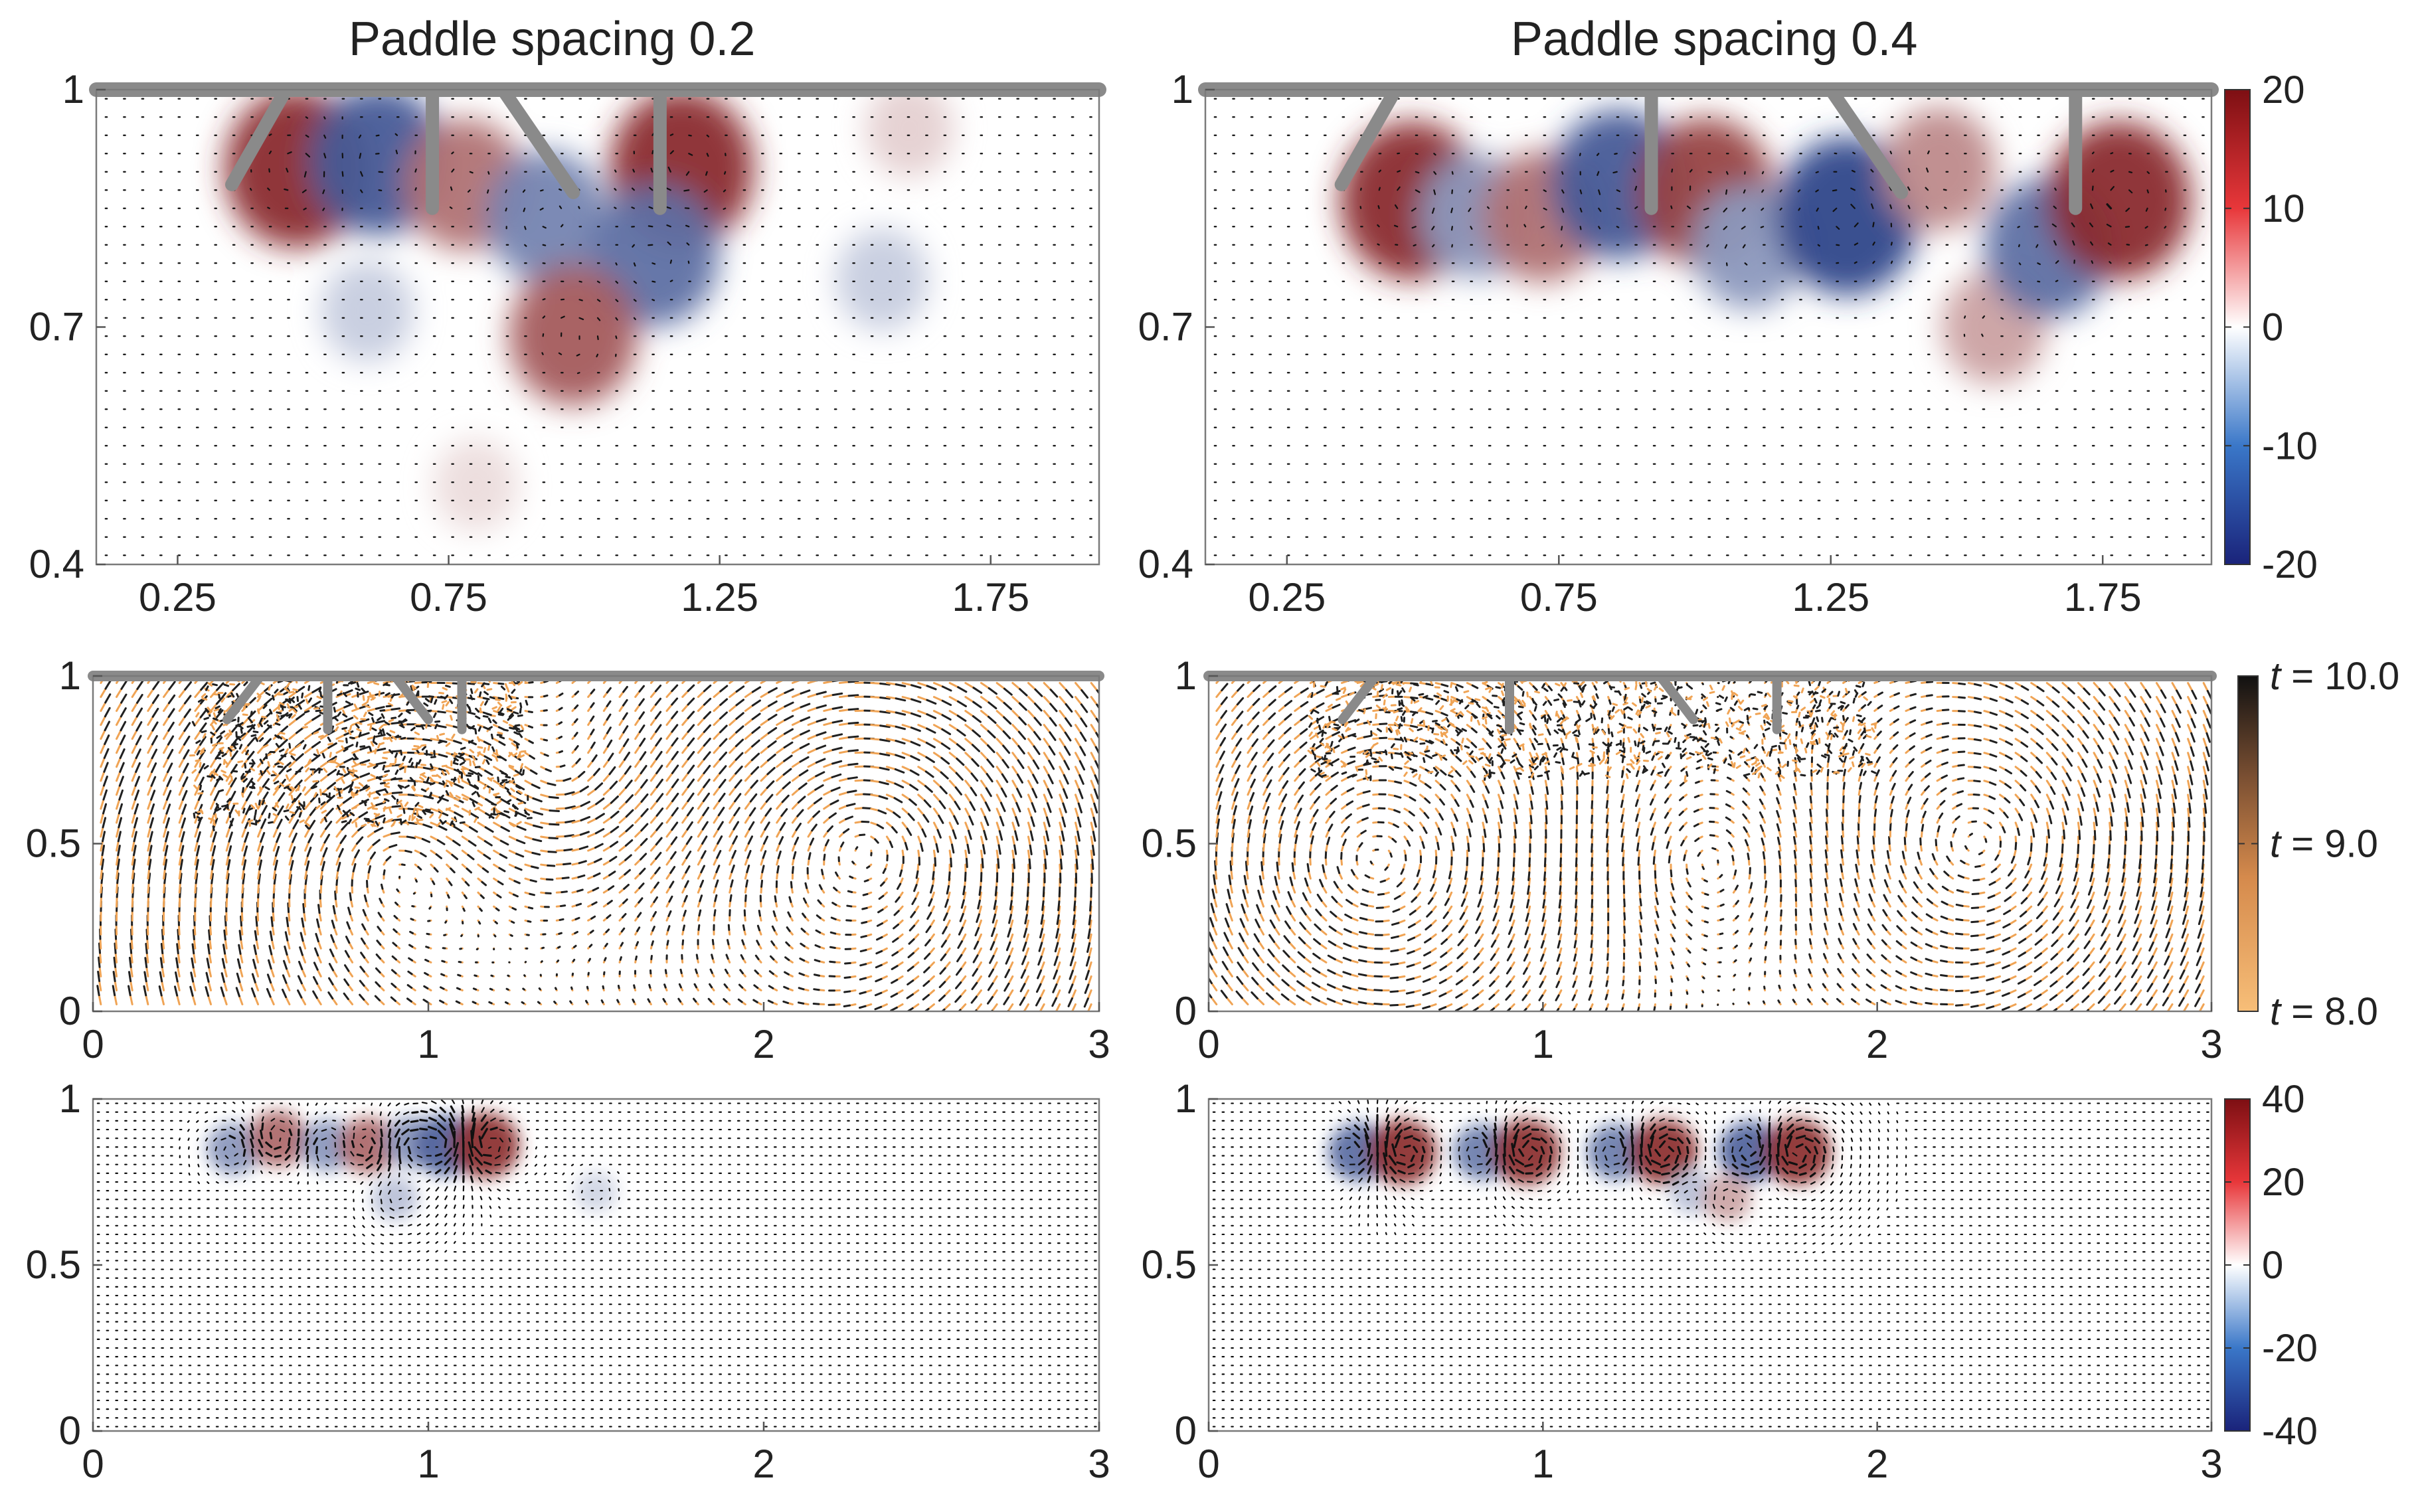 This screenshot has width=2420, height=1512. I want to click on paddles, so click(1710, 703).